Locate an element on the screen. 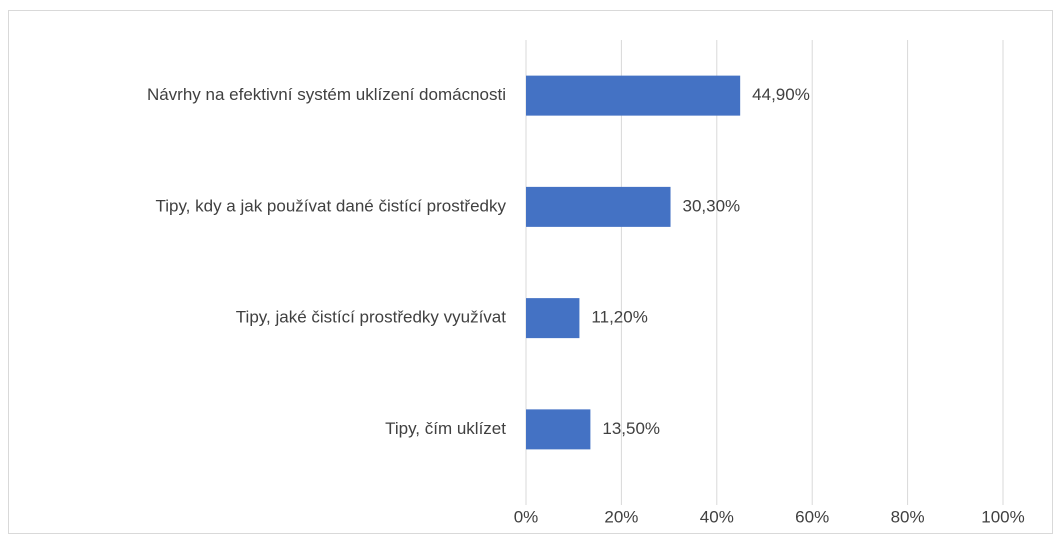 The height and width of the screenshot is (535, 1054). data-label: 30,30% is located at coordinates (712, 205).